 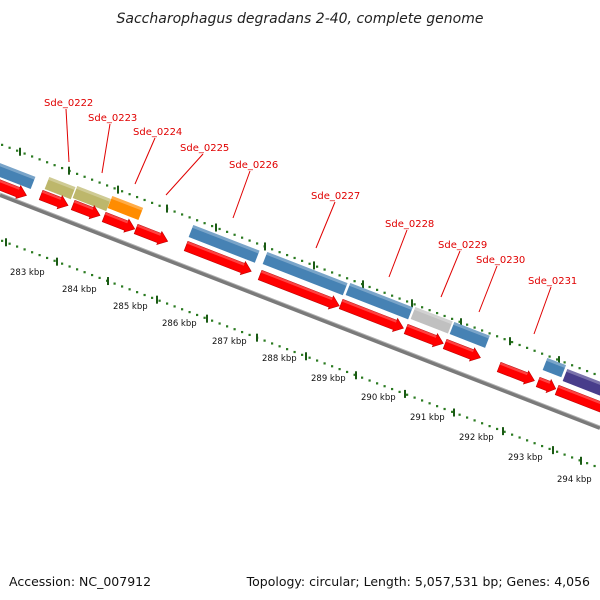 What do you see at coordinates (462, 245) in the screenshot?
I see `gene-label-sde-0229: Sde_0229` at bounding box center [462, 245].